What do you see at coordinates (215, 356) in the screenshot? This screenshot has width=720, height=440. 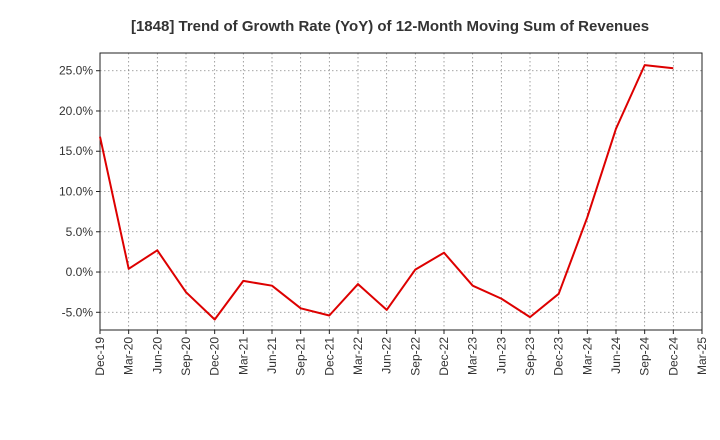 I see `x-tick-label: Dec-20` at bounding box center [215, 356].